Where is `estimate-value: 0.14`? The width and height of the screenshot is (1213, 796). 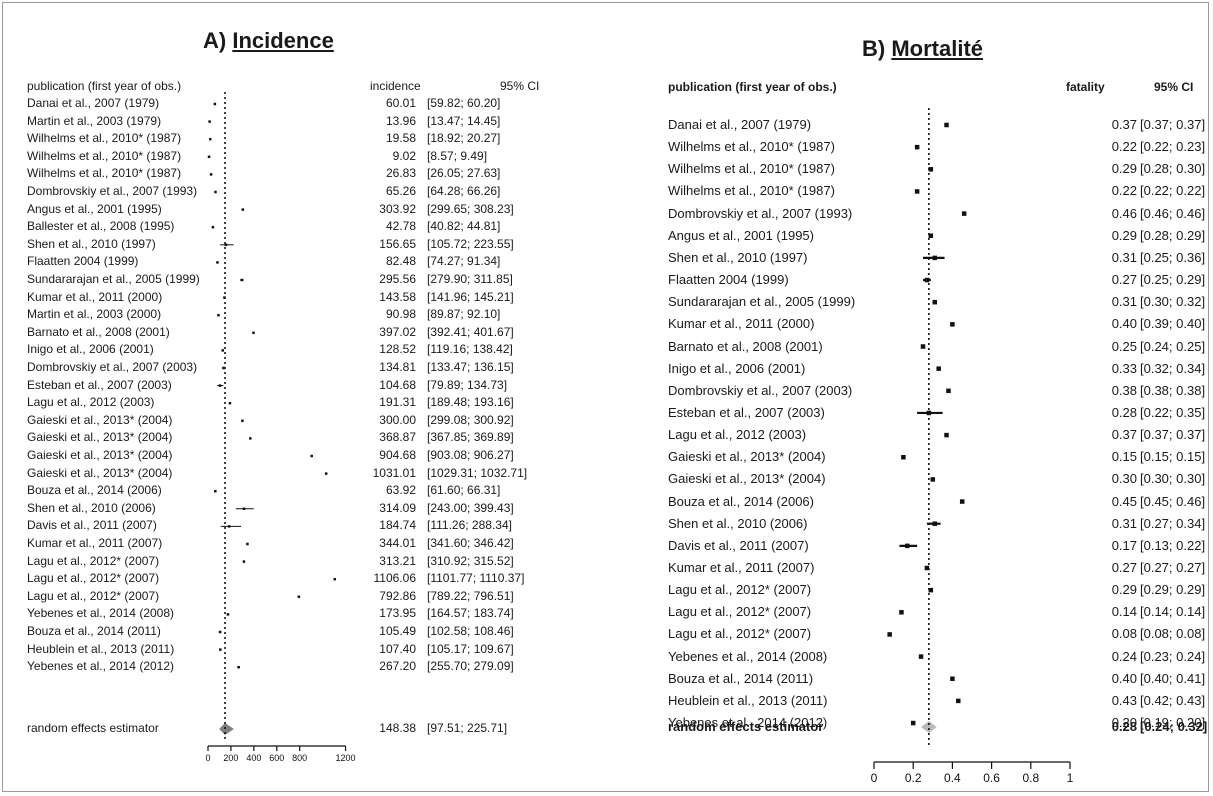
estimate-value: 0.14 is located at coordinates (1124, 612).